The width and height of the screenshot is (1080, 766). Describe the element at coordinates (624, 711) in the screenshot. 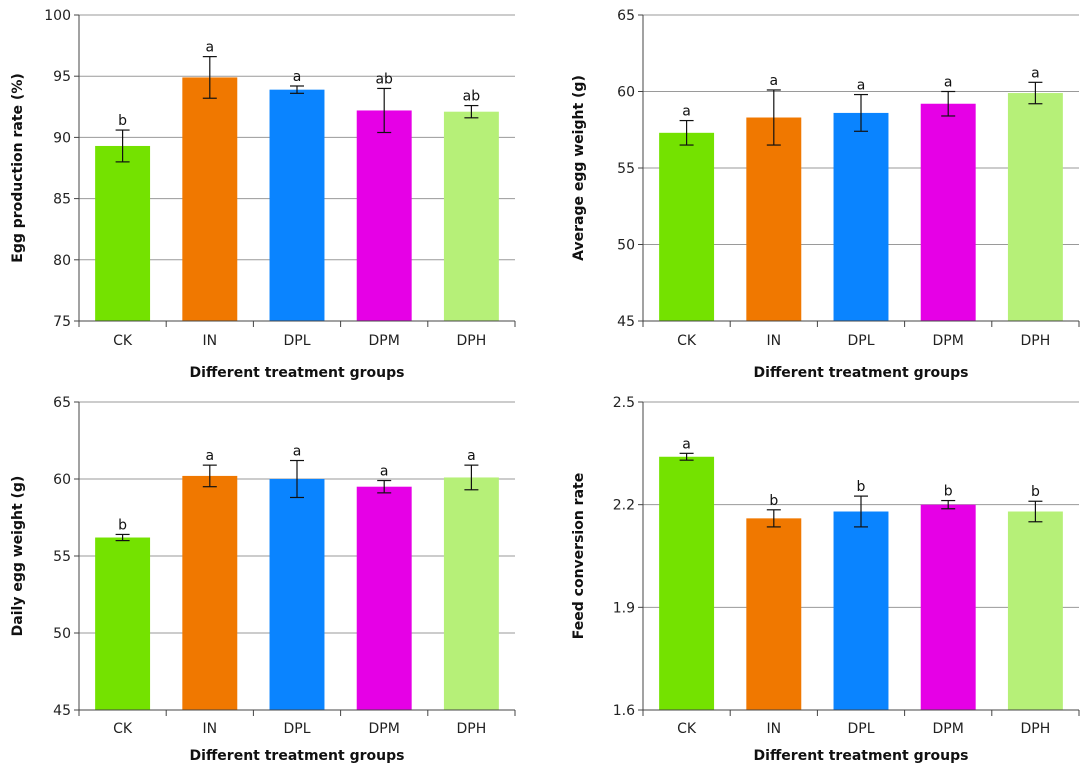

I see `y-tick-label: 1.6` at that location.